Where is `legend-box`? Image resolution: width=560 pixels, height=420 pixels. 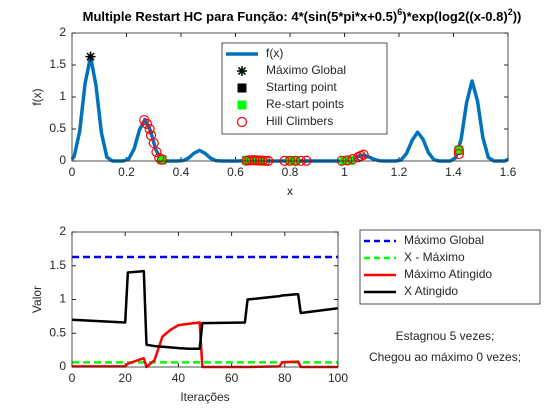 legend-box is located at coordinates (304, 88).